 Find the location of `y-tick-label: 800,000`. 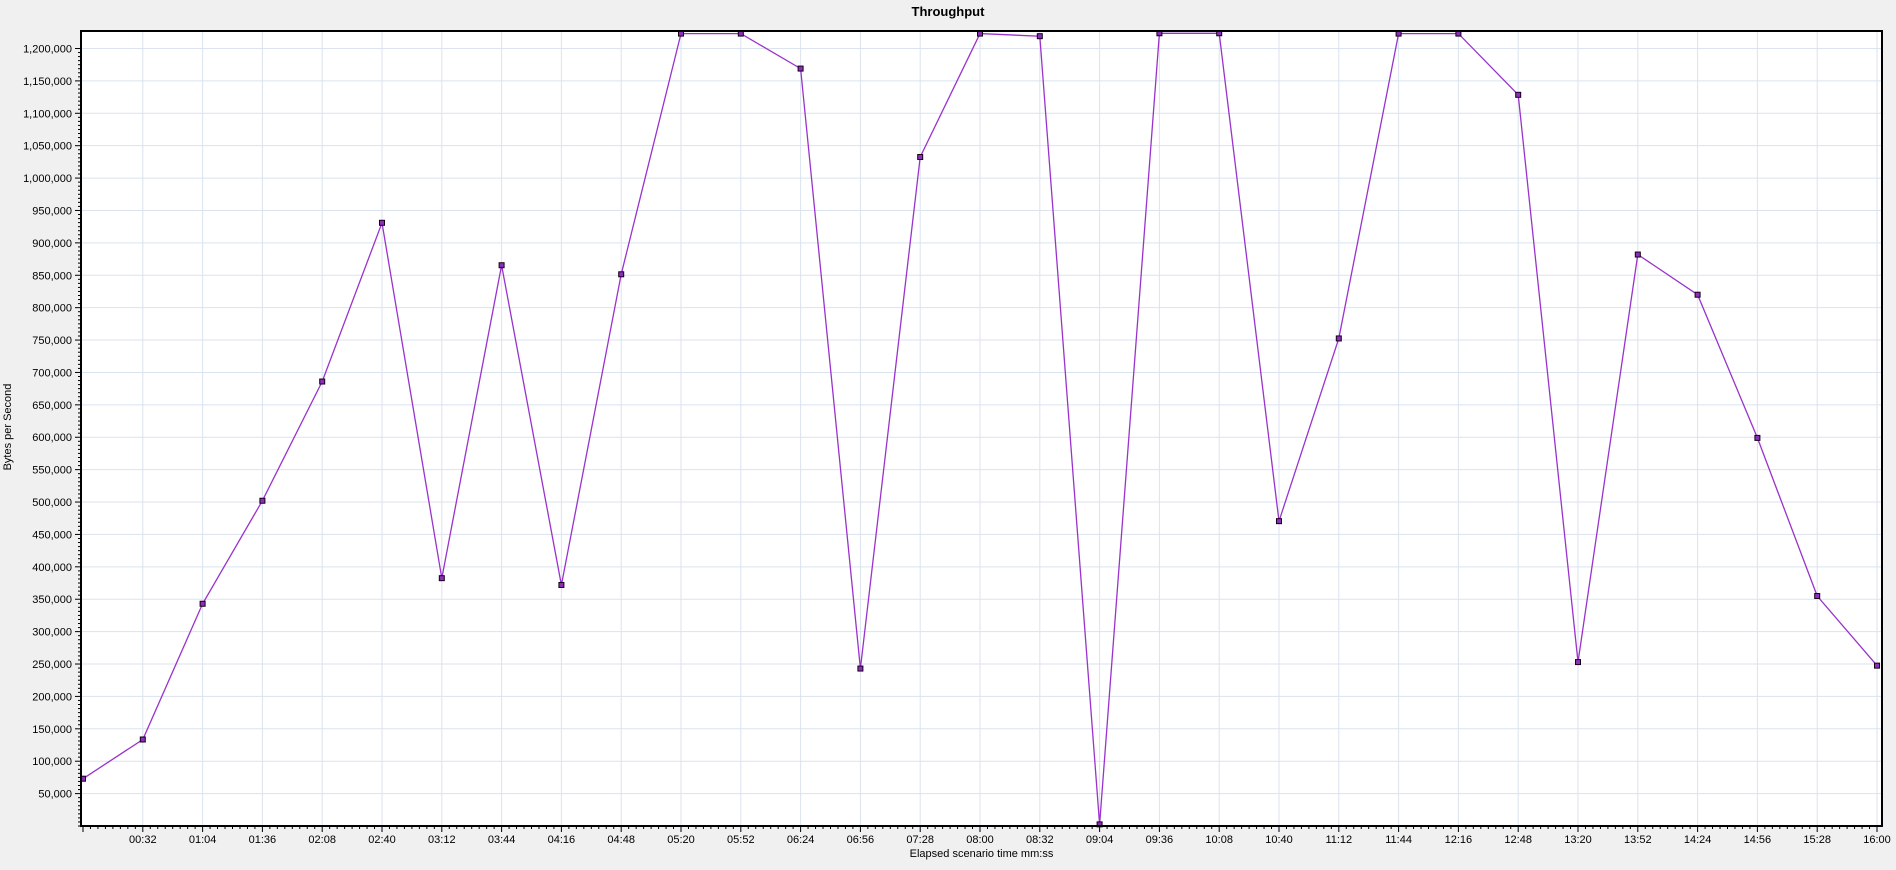

y-tick-label: 800,000 is located at coordinates (52, 309).